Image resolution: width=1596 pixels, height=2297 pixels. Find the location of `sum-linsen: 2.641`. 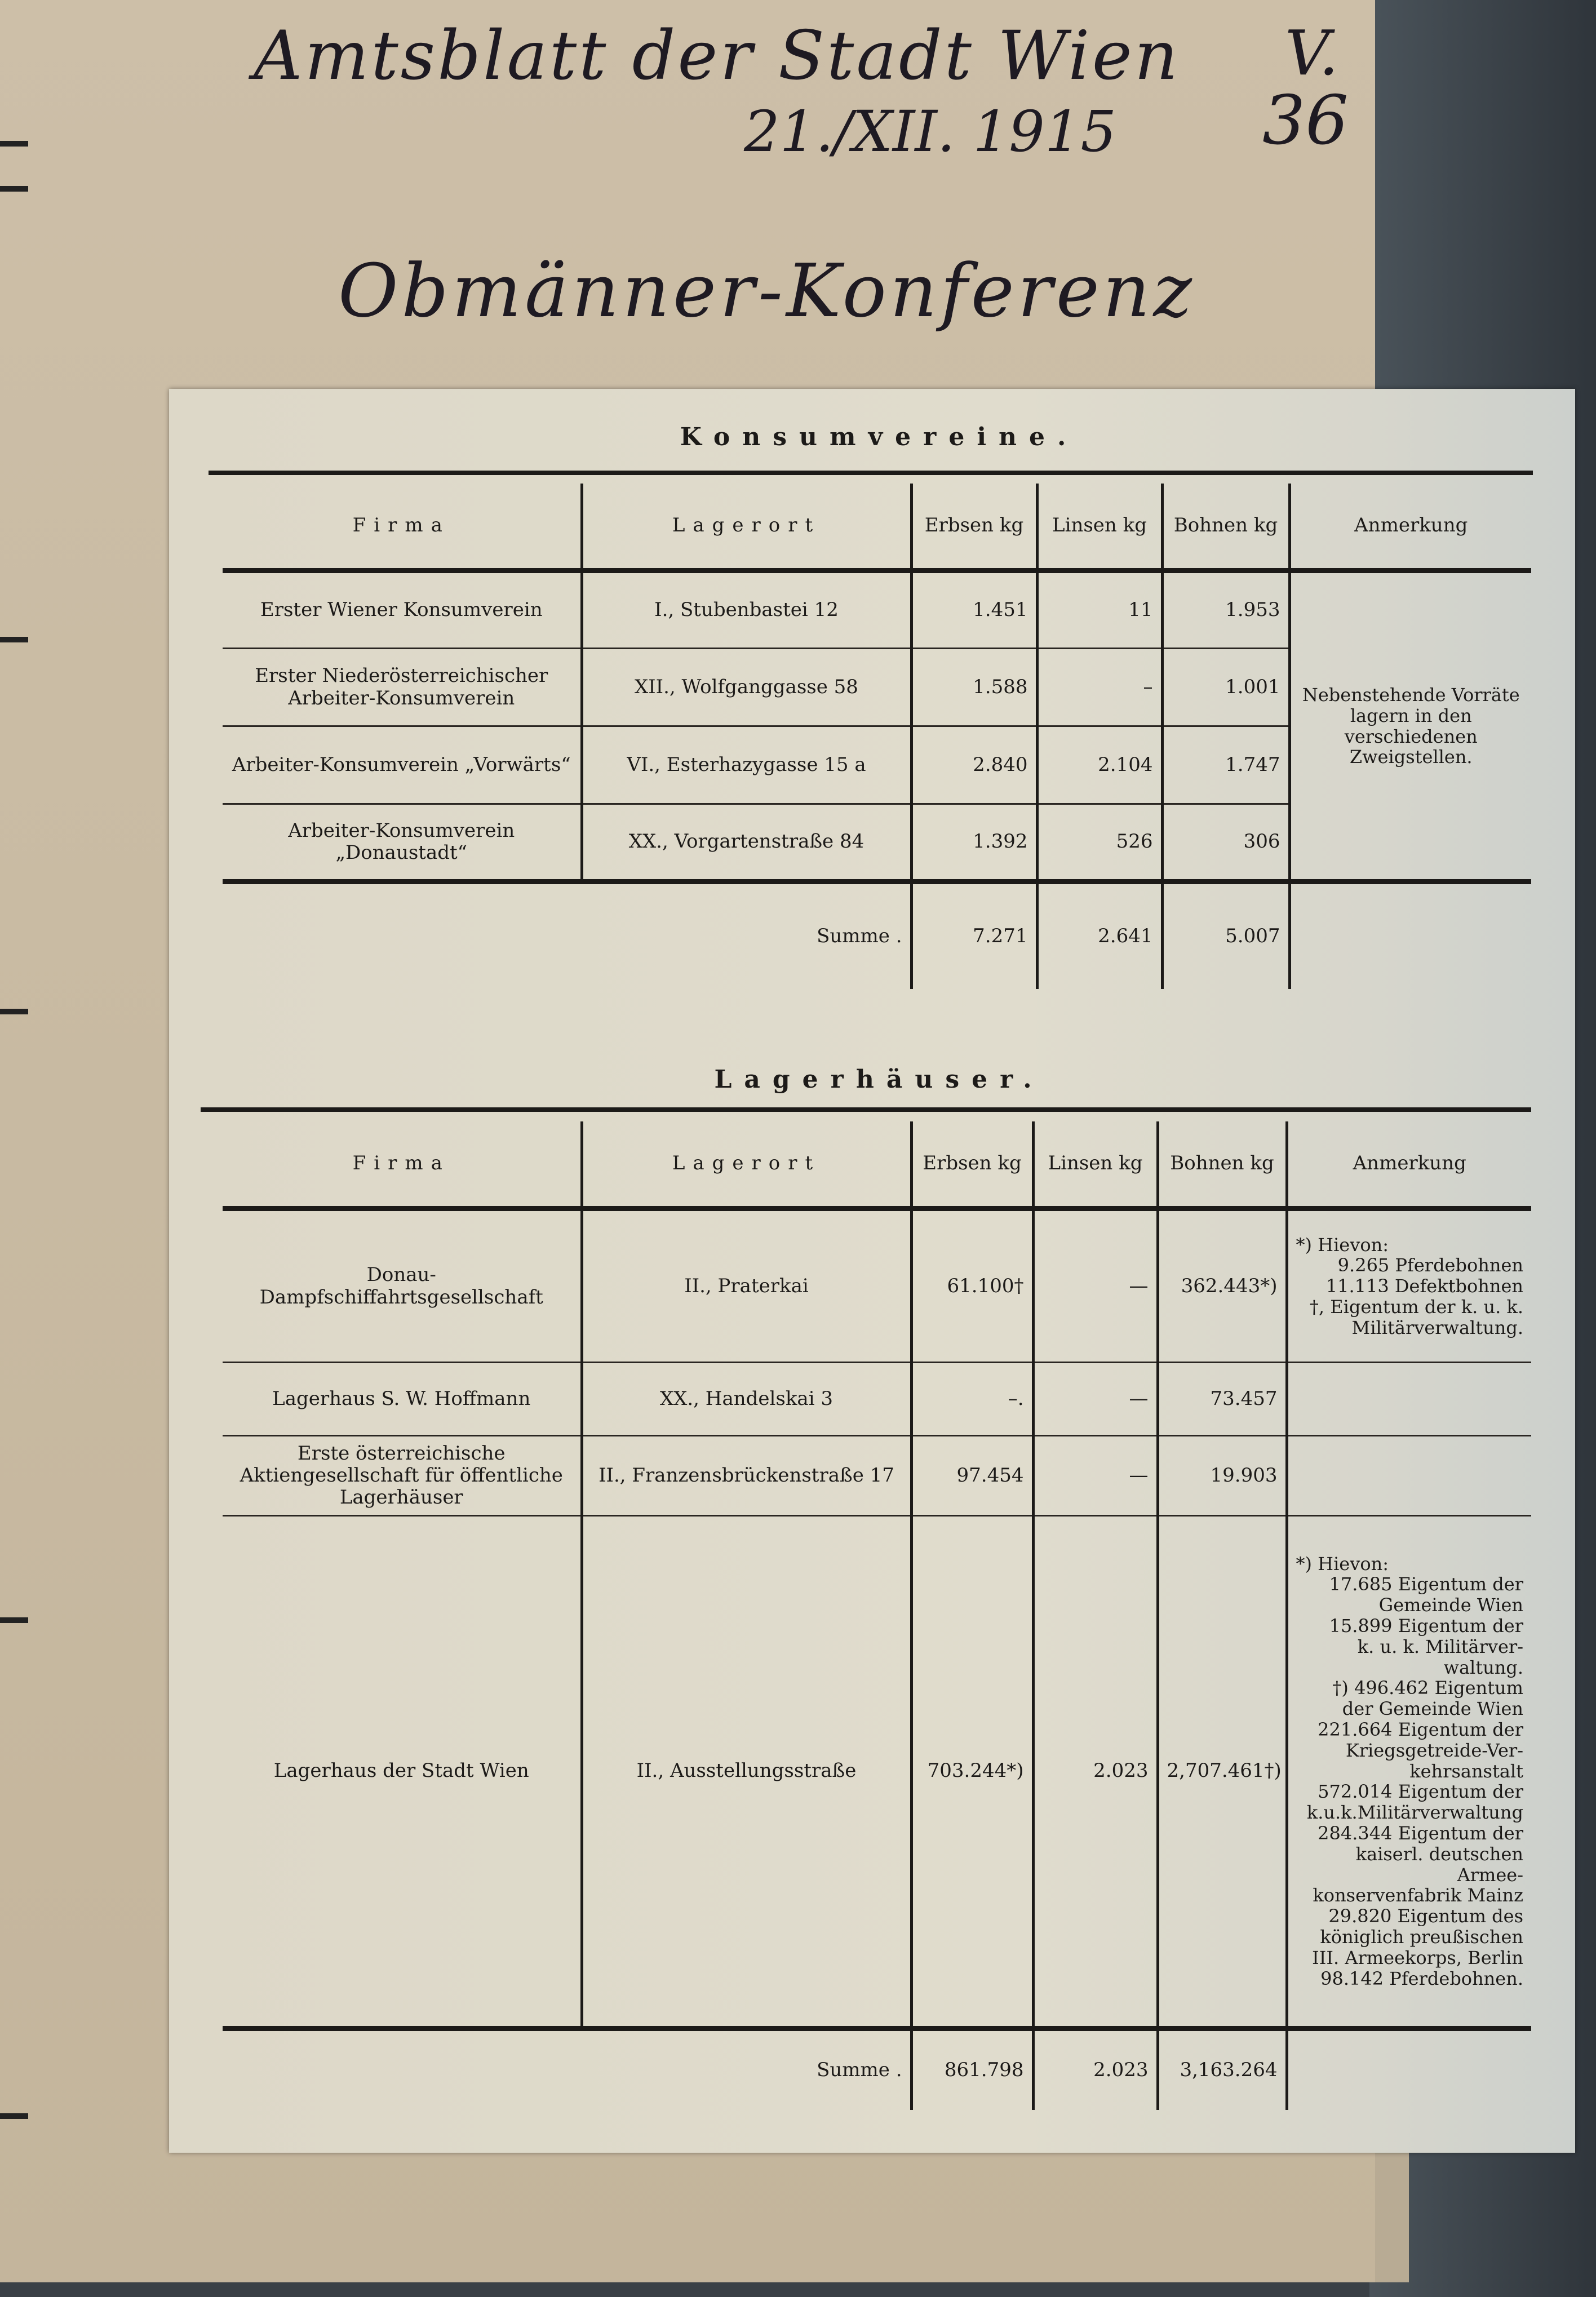

sum-linsen: 2.641 is located at coordinates (1098, 934).